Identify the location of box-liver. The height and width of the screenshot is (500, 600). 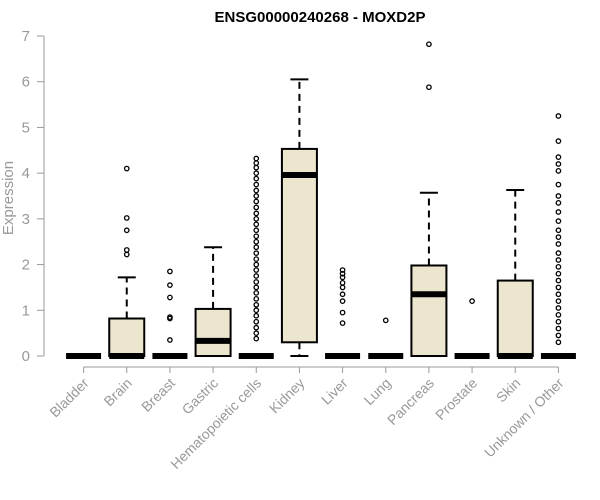
(343, 313).